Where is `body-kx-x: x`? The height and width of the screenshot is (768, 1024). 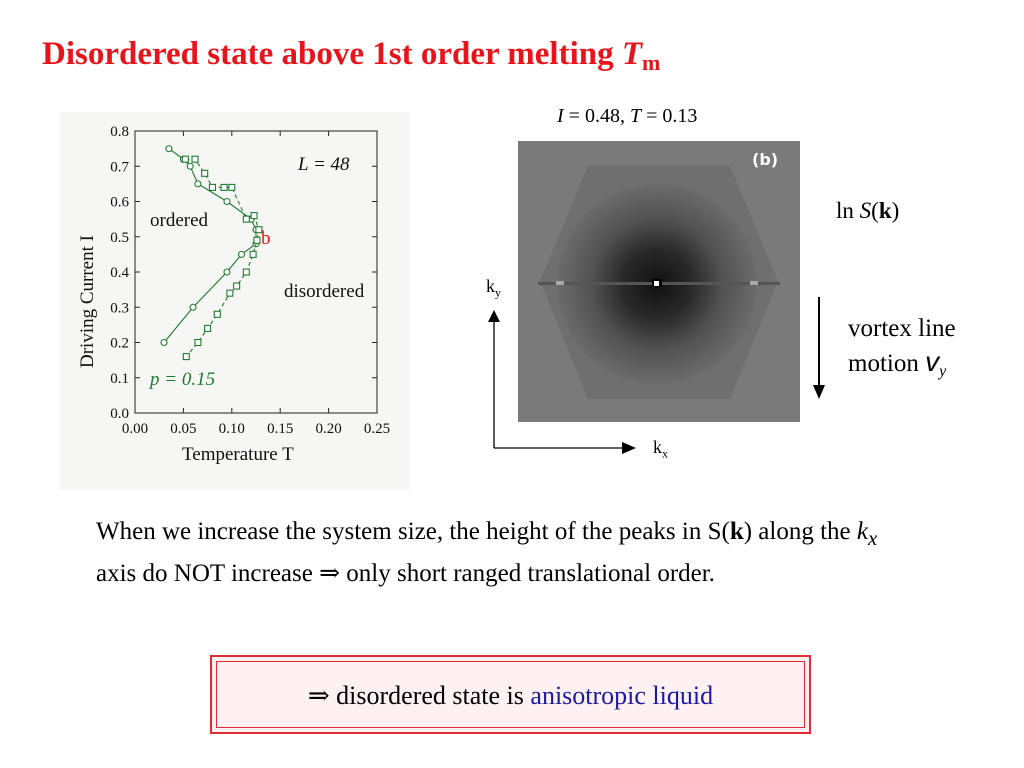
body-kx-x: x is located at coordinates (873, 538).